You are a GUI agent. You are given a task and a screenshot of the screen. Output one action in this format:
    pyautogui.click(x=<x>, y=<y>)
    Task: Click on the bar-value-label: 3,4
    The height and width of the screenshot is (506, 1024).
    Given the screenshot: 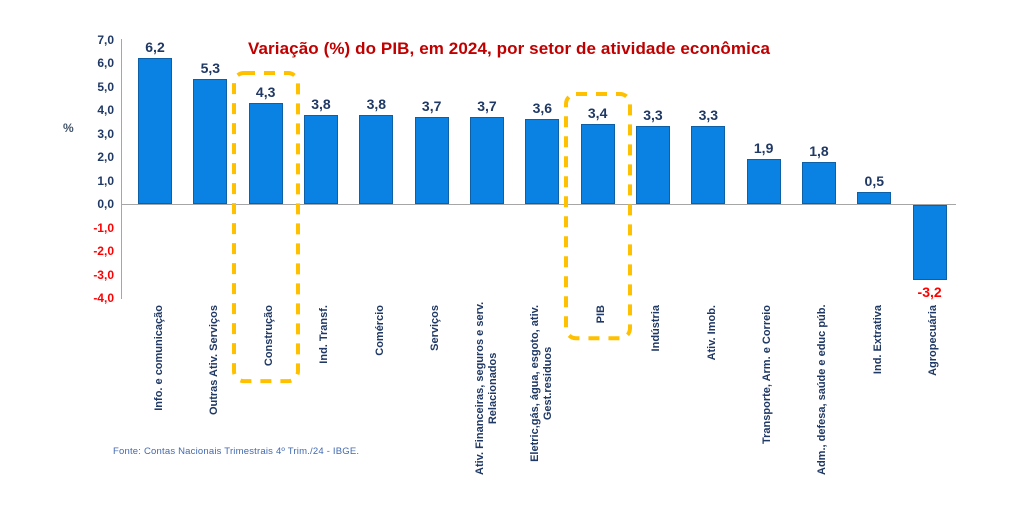 What is the action you would take?
    pyautogui.click(x=597, y=113)
    